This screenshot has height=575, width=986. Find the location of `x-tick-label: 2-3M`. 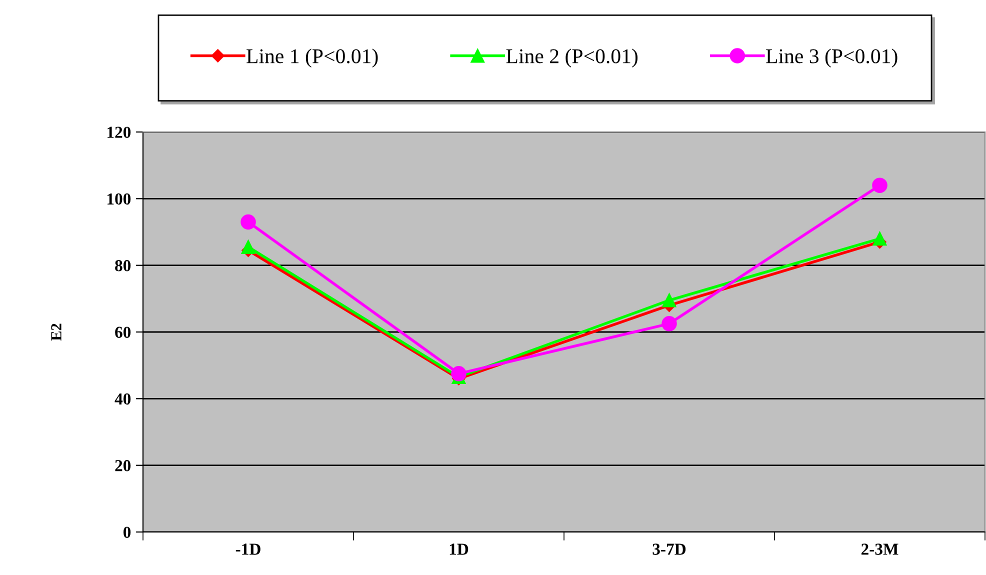

x-tick-label: 2-3M is located at coordinates (879, 549).